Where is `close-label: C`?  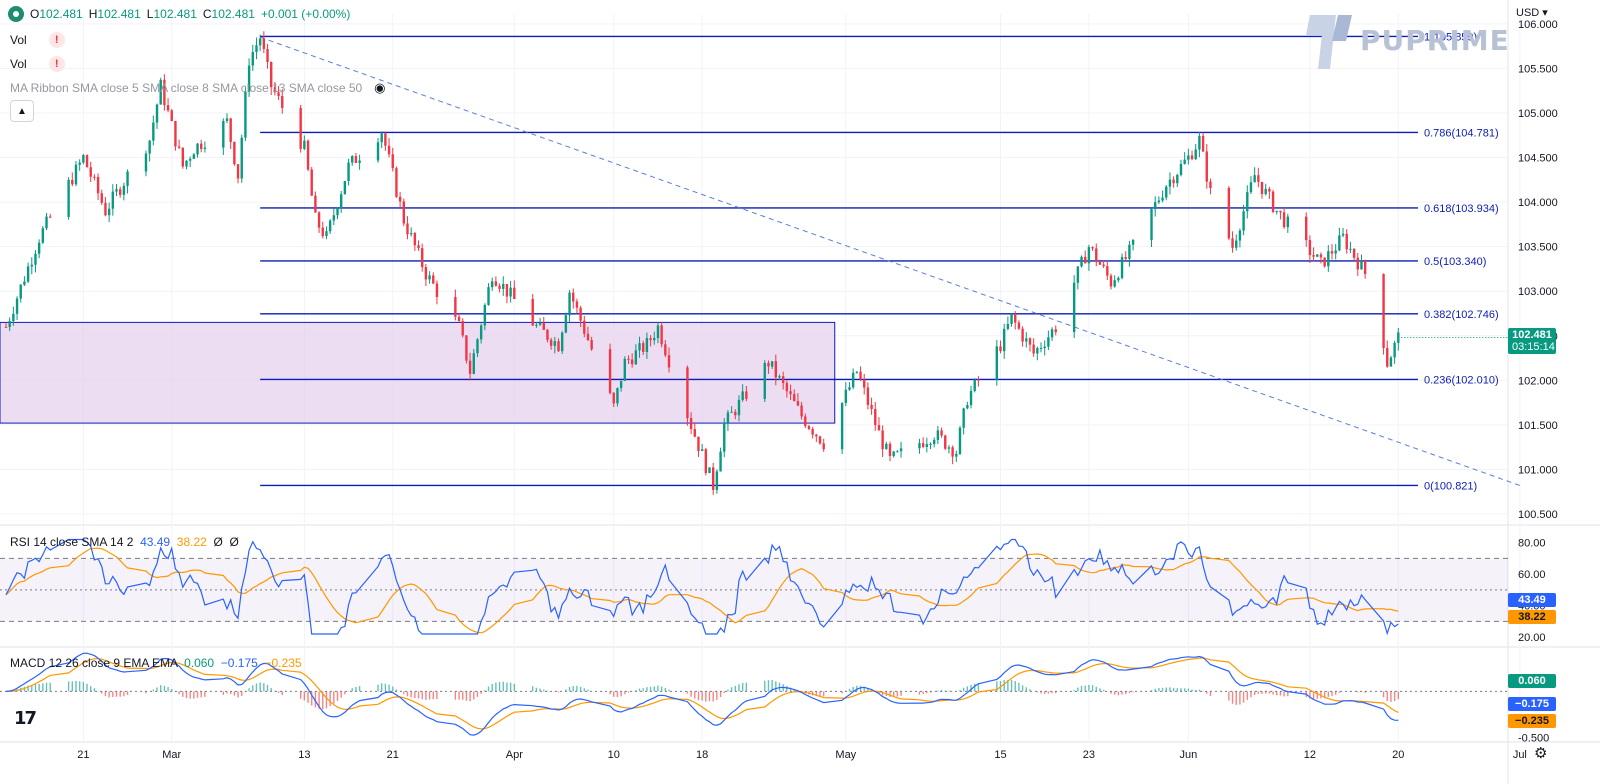
close-label: C is located at coordinates (207, 14).